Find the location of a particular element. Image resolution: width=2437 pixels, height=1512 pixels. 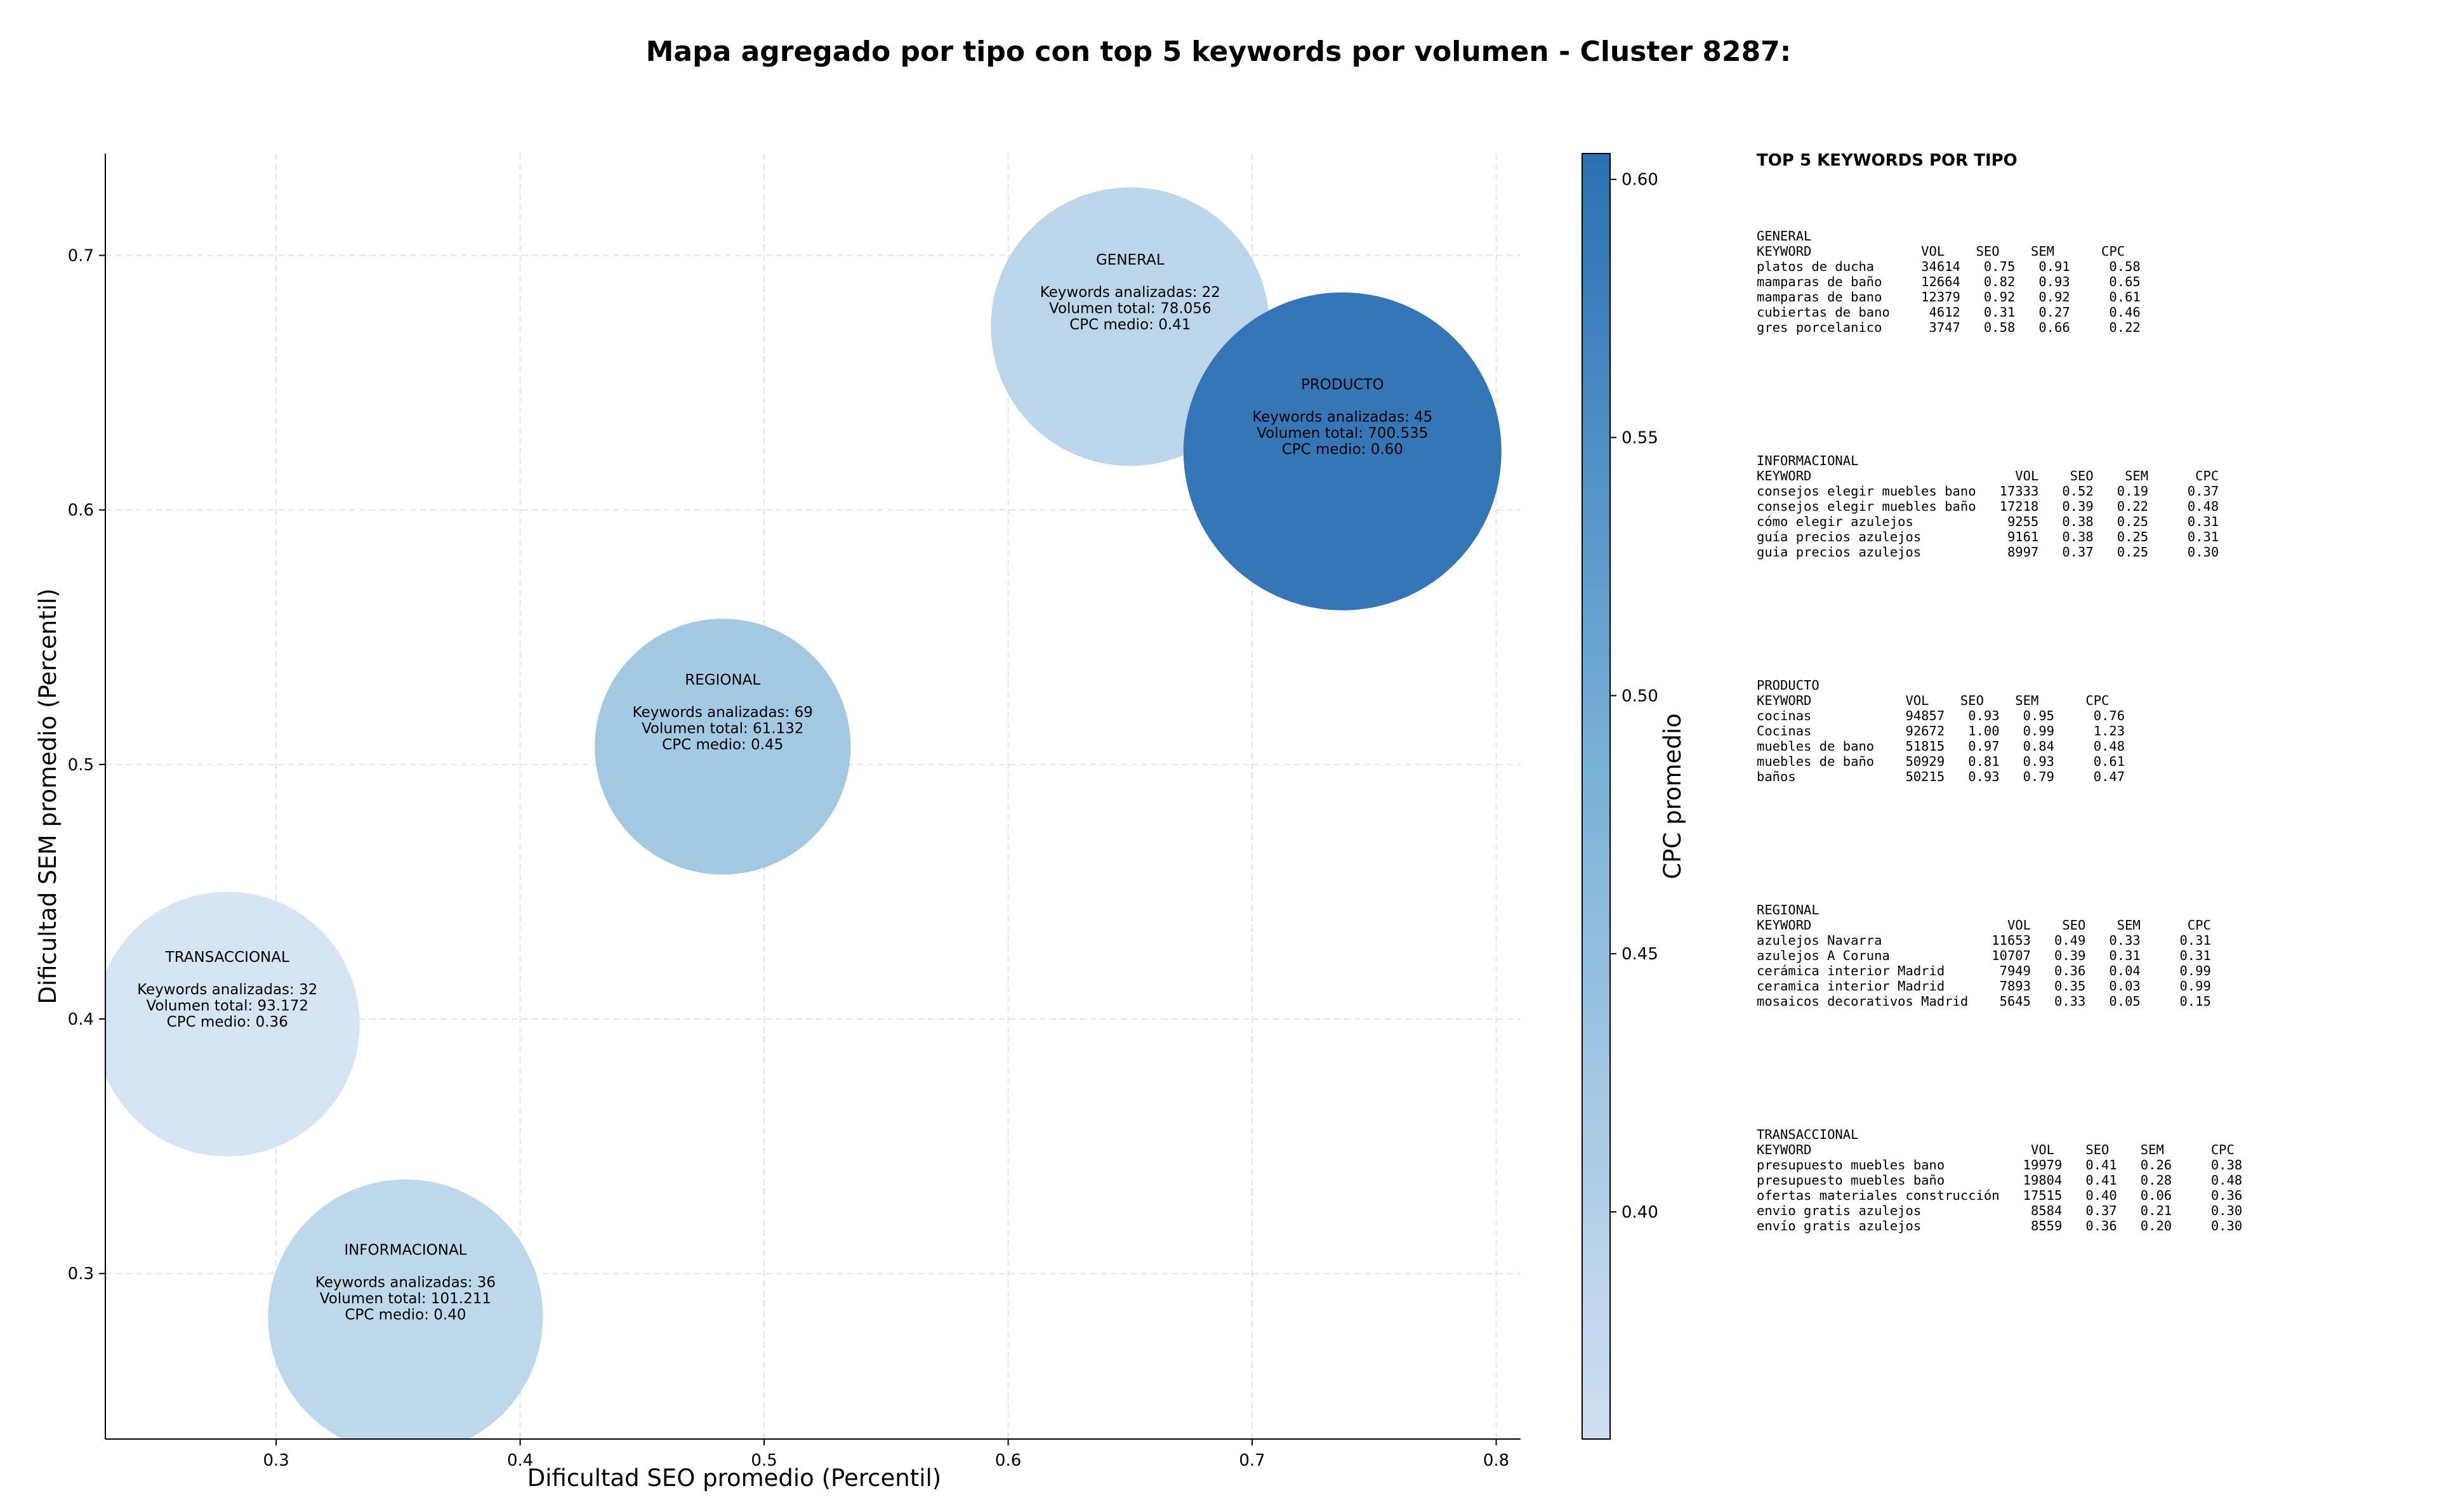

y-tick-label: 0.3 is located at coordinates (81, 1275).